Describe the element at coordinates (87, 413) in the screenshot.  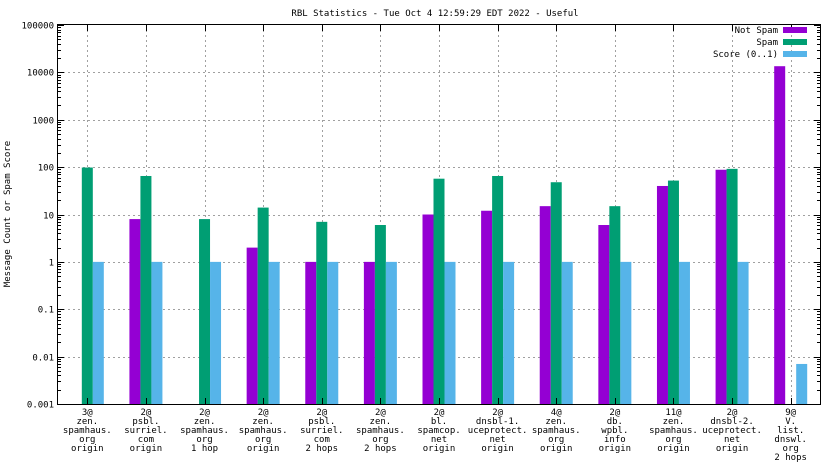
I see `x-tick-label: 3@` at that location.